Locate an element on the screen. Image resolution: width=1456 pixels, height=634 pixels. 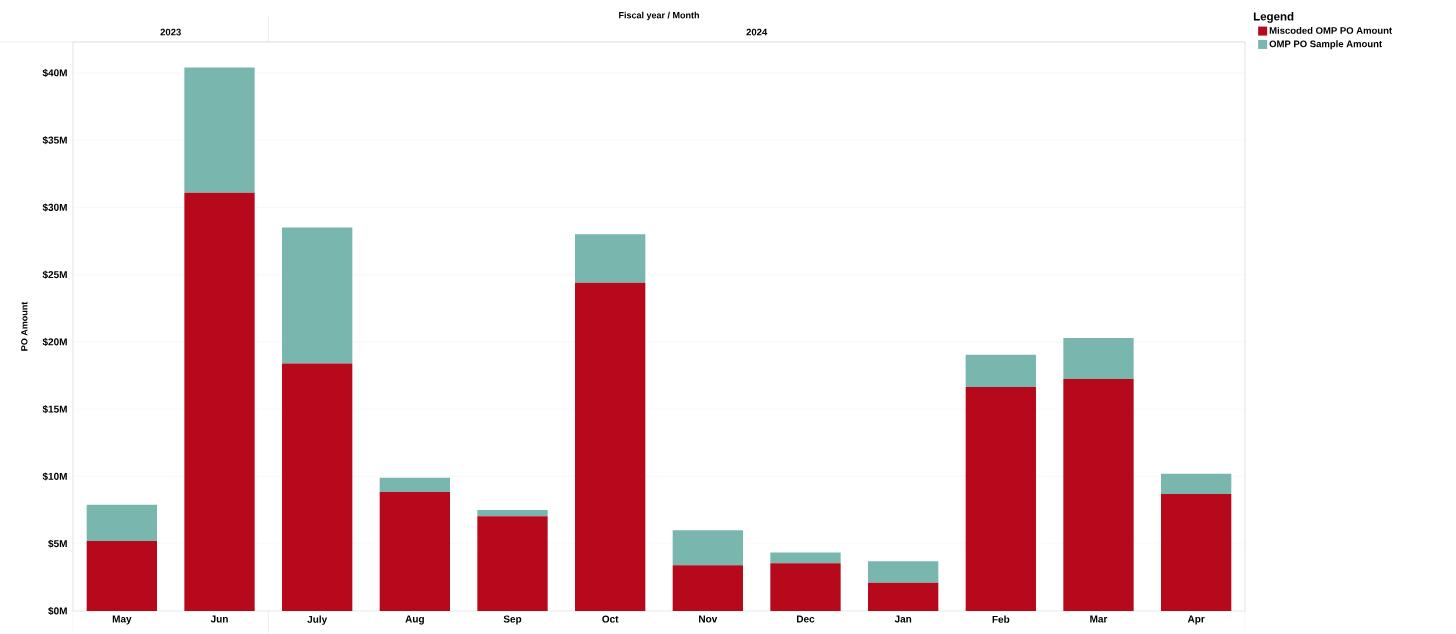
y-tick-label: $15M is located at coordinates (54, 409).